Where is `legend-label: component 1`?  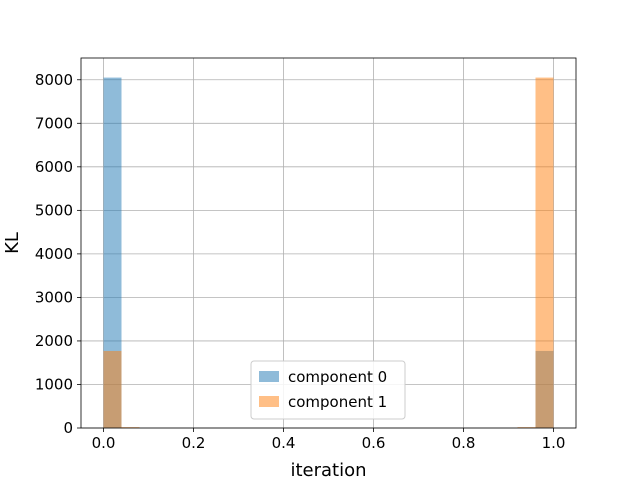
legend-label: component 1 is located at coordinates (337, 402).